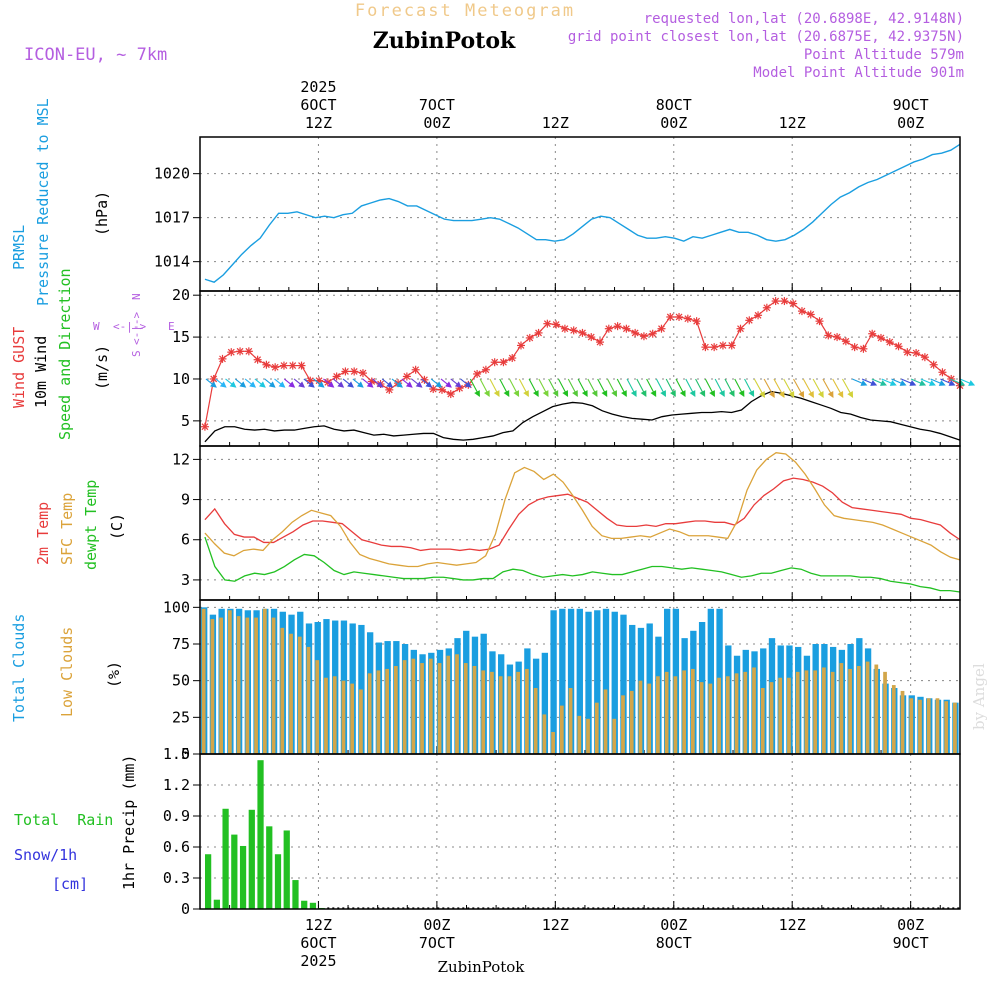  Describe the element at coordinates (43, 202) in the screenshot. I see `pressure-label-2: Pressure Reduced to MSL` at that location.